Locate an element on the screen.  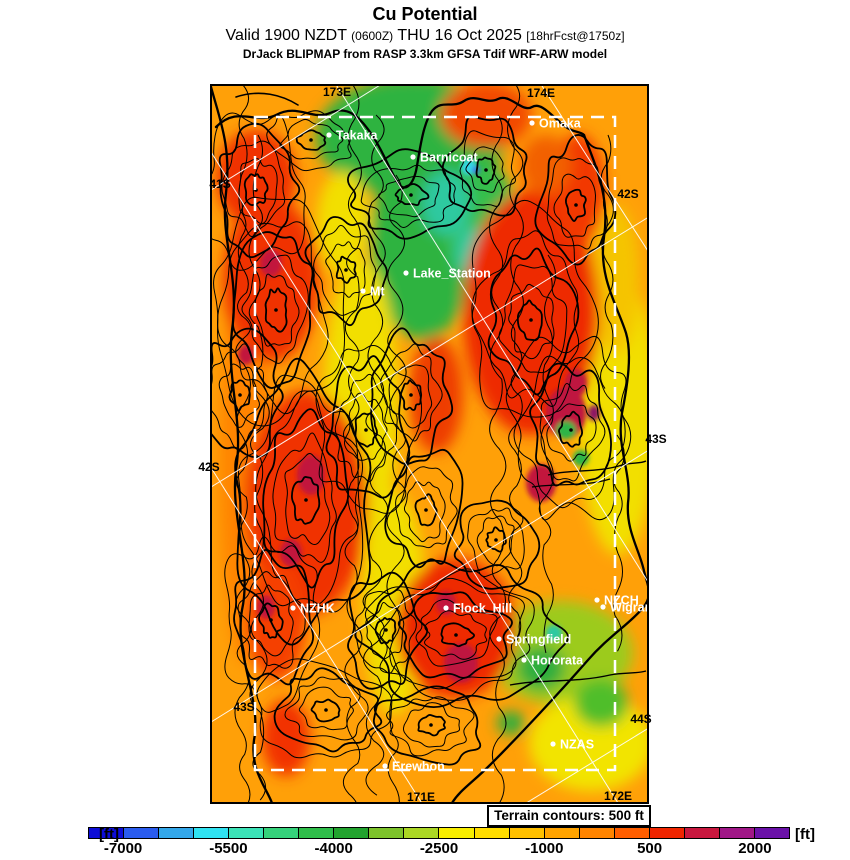
place-dot-mt is located at coordinates (363, 291).